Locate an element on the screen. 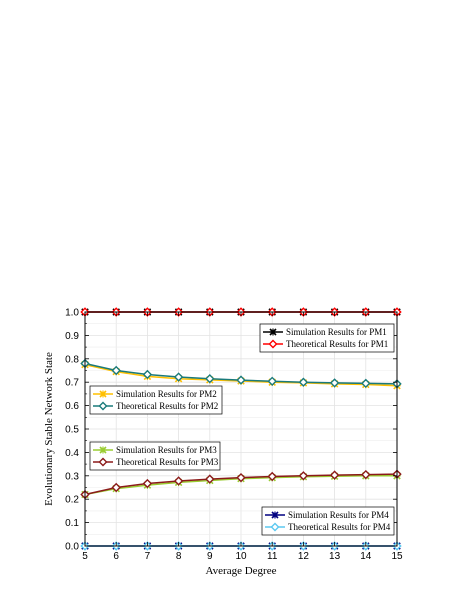 The height and width of the screenshot is (599, 463). legend-entry-label: Simulation Results for PM4 is located at coordinates (338, 515).